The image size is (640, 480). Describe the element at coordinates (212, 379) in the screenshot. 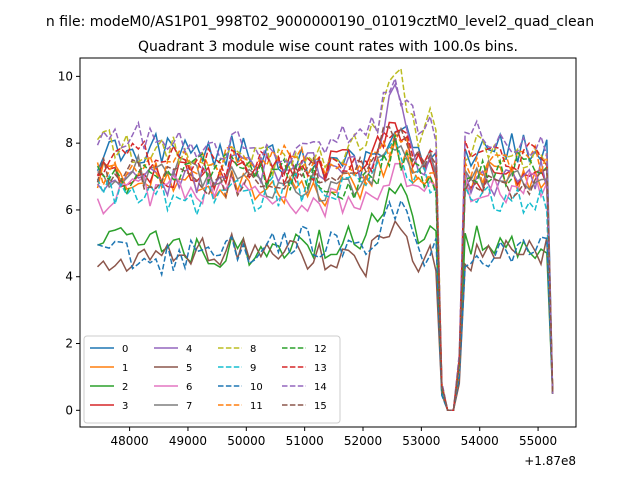

I see `legend-box` at that location.